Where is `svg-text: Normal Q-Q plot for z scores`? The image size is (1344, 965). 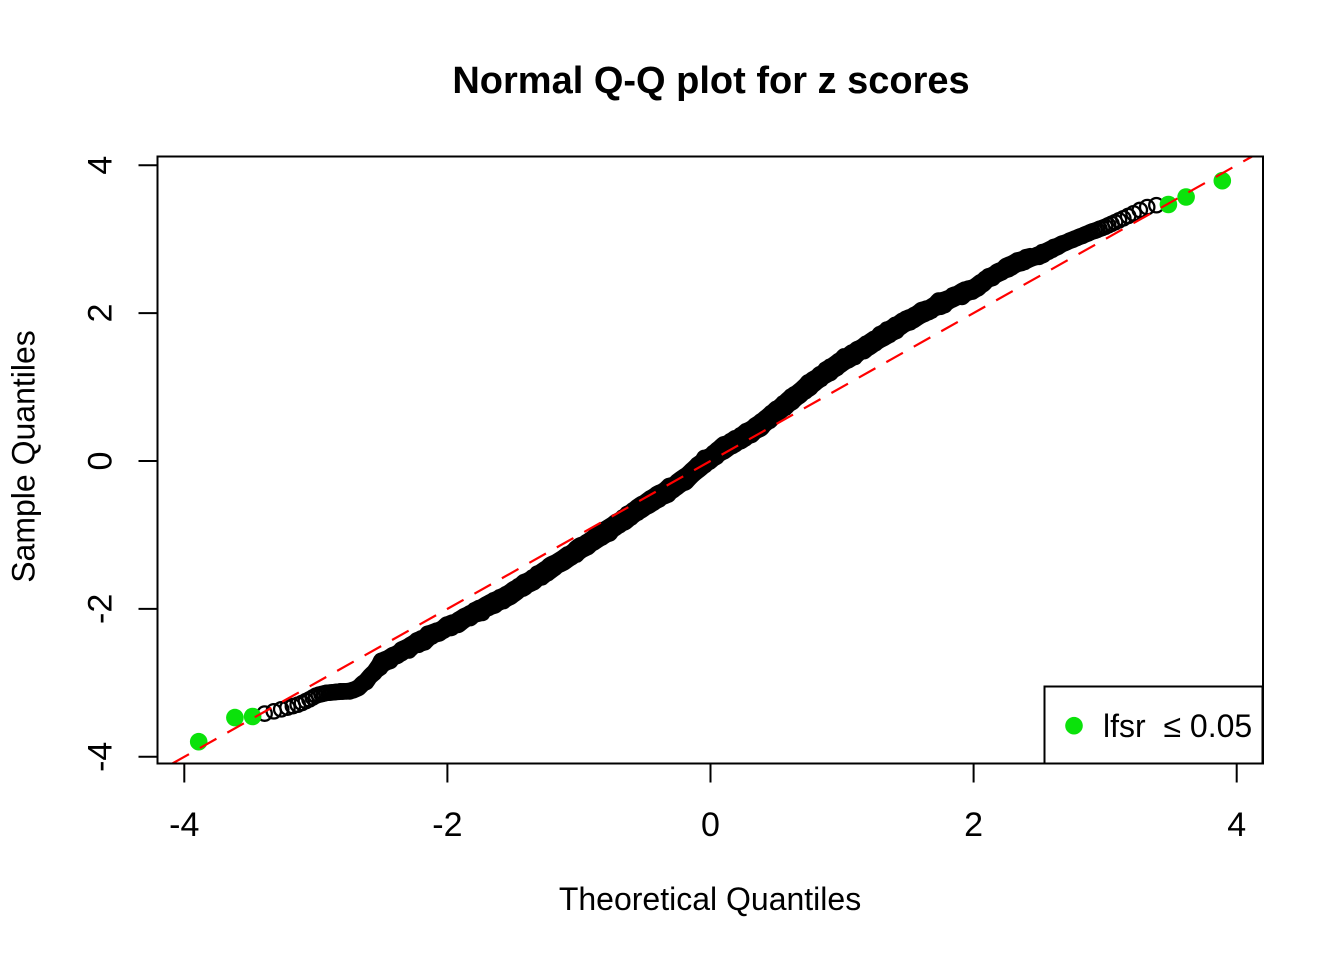 svg-text: Normal Q-Q plot for z scores is located at coordinates (710, 81).